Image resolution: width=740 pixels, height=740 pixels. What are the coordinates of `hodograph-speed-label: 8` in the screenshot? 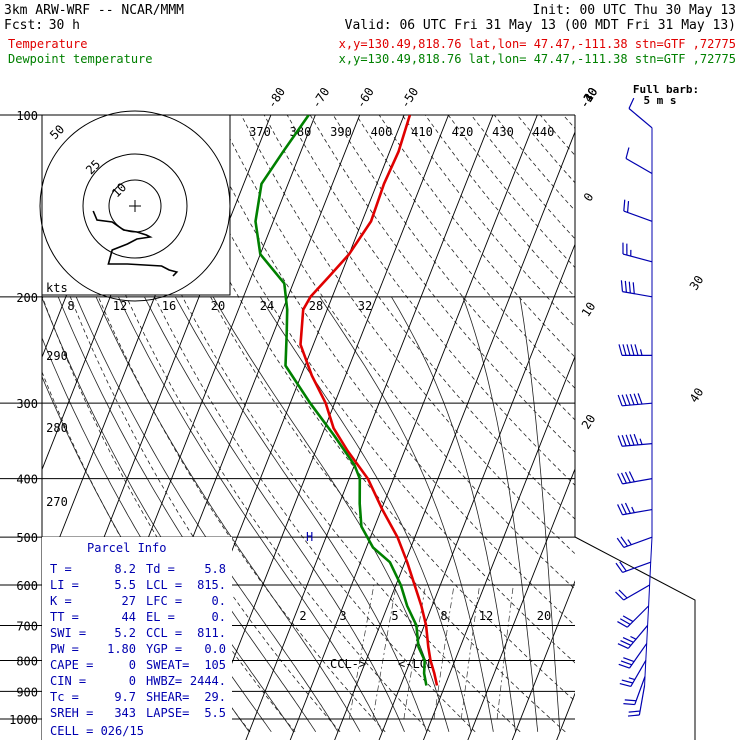 It's located at (70, 306).